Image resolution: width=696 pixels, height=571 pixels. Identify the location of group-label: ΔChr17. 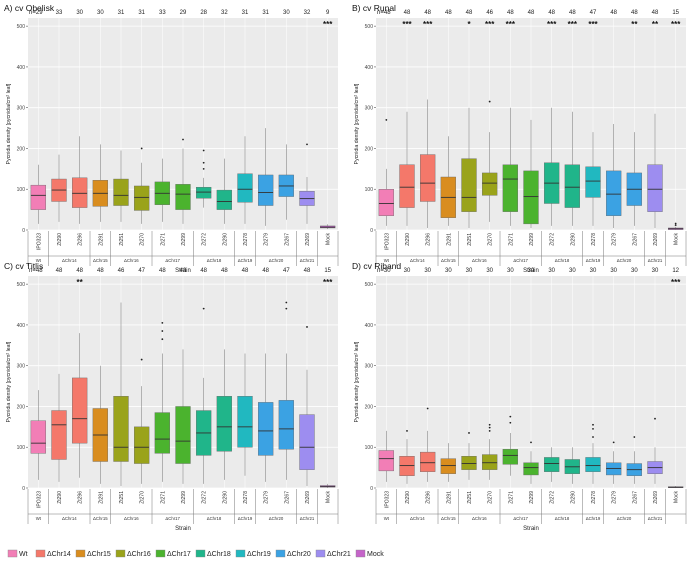
(520, 518).